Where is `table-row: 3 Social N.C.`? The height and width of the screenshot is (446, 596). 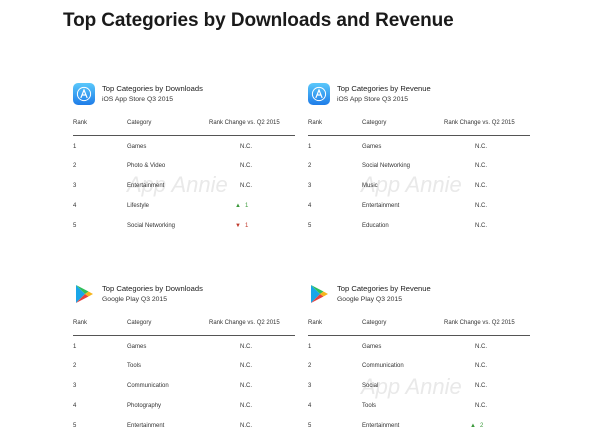
table-row: 3 Social N.C. is located at coordinates (419, 388).